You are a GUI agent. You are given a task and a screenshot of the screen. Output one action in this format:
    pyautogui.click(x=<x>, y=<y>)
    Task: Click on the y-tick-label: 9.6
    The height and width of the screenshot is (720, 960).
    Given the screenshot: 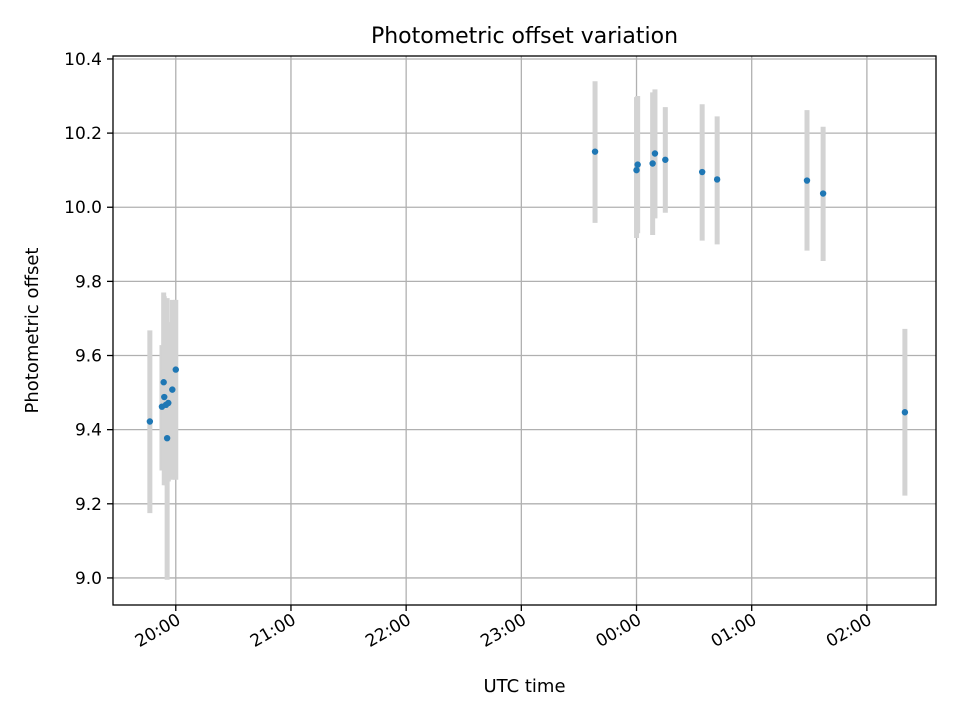 What is the action you would take?
    pyautogui.click(x=88, y=357)
    